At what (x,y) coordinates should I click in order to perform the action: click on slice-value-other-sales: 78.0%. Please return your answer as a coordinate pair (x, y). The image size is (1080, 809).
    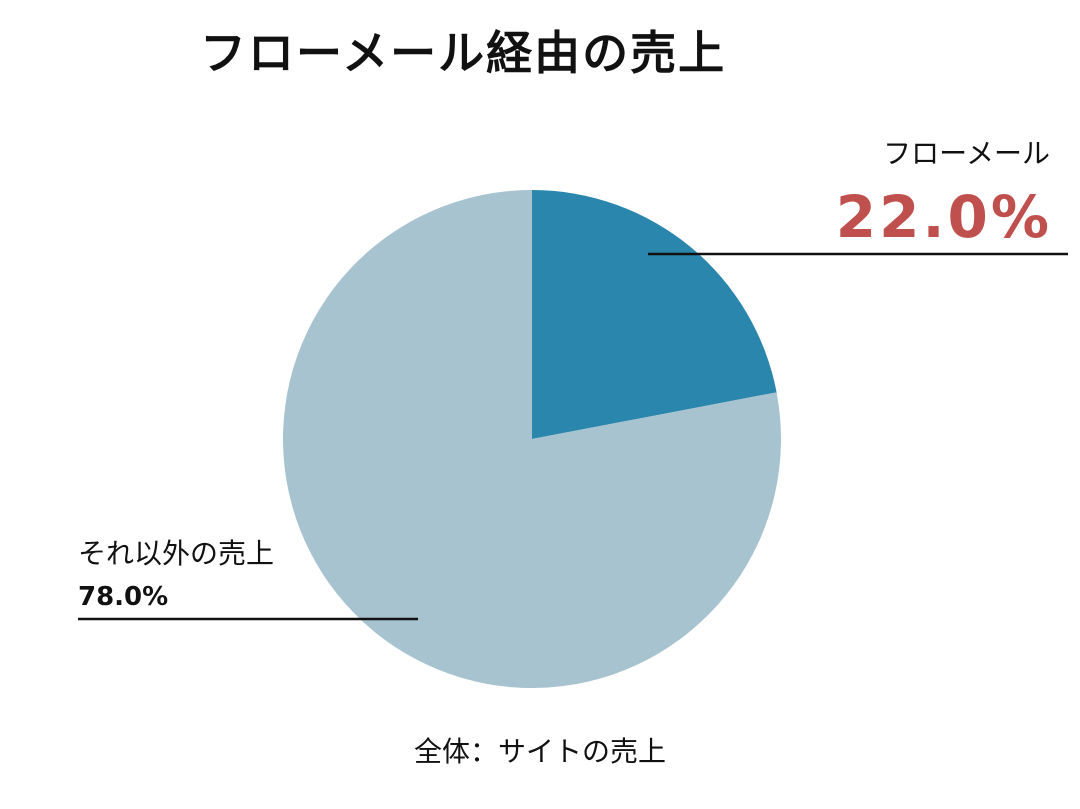
    Looking at the image, I should click on (123, 597).